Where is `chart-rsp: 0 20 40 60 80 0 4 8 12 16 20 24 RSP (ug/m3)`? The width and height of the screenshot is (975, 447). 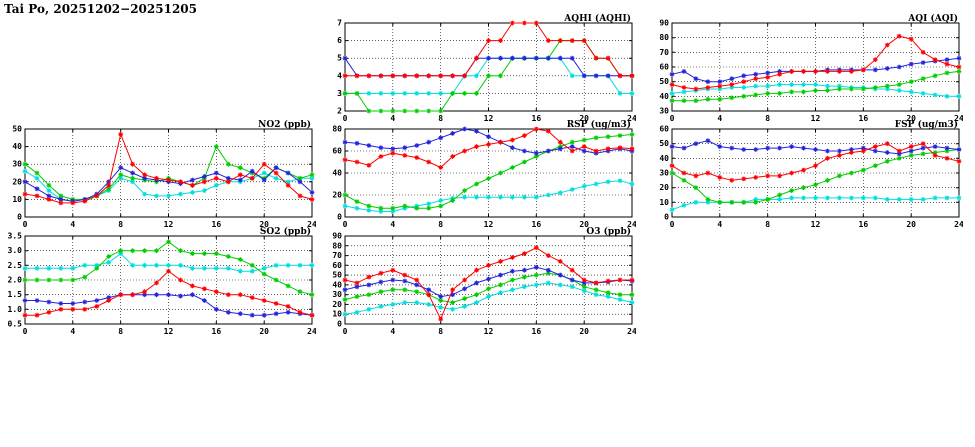 chart-rsp: 0 20 40 60 80 0 4 8 12 16 20 24 RSP (ug/m3) is located at coordinates (479, 175).